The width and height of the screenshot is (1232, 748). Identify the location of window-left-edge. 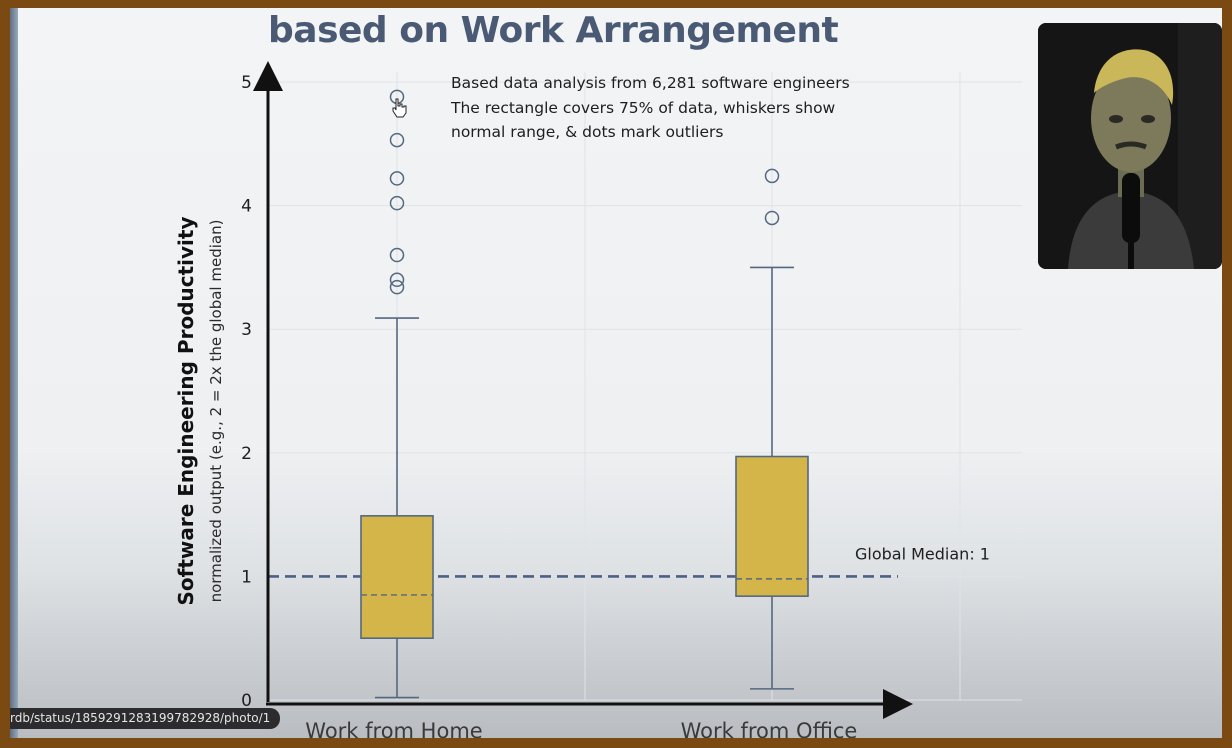
(14, 373).